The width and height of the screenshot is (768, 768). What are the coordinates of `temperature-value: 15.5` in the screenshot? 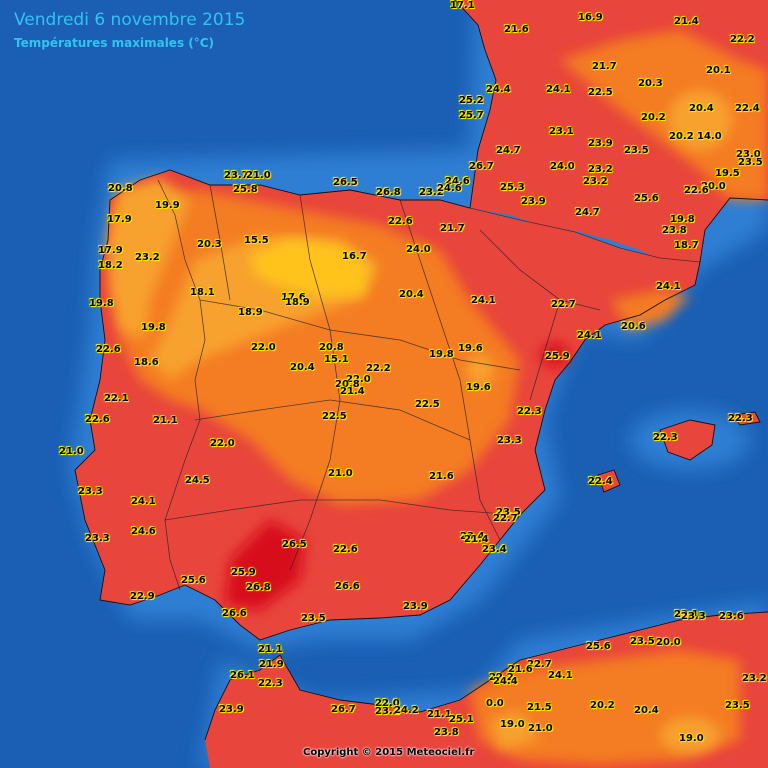 It's located at (256, 240).